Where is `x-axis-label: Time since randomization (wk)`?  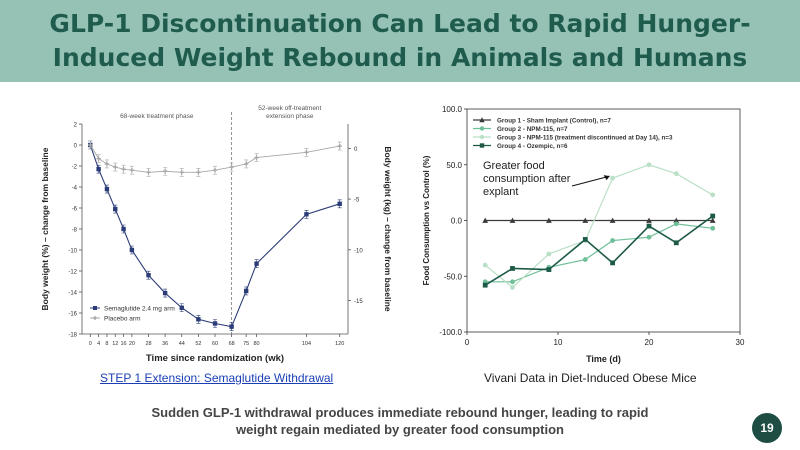 x-axis-label: Time since randomization (wk) is located at coordinates (215, 358).